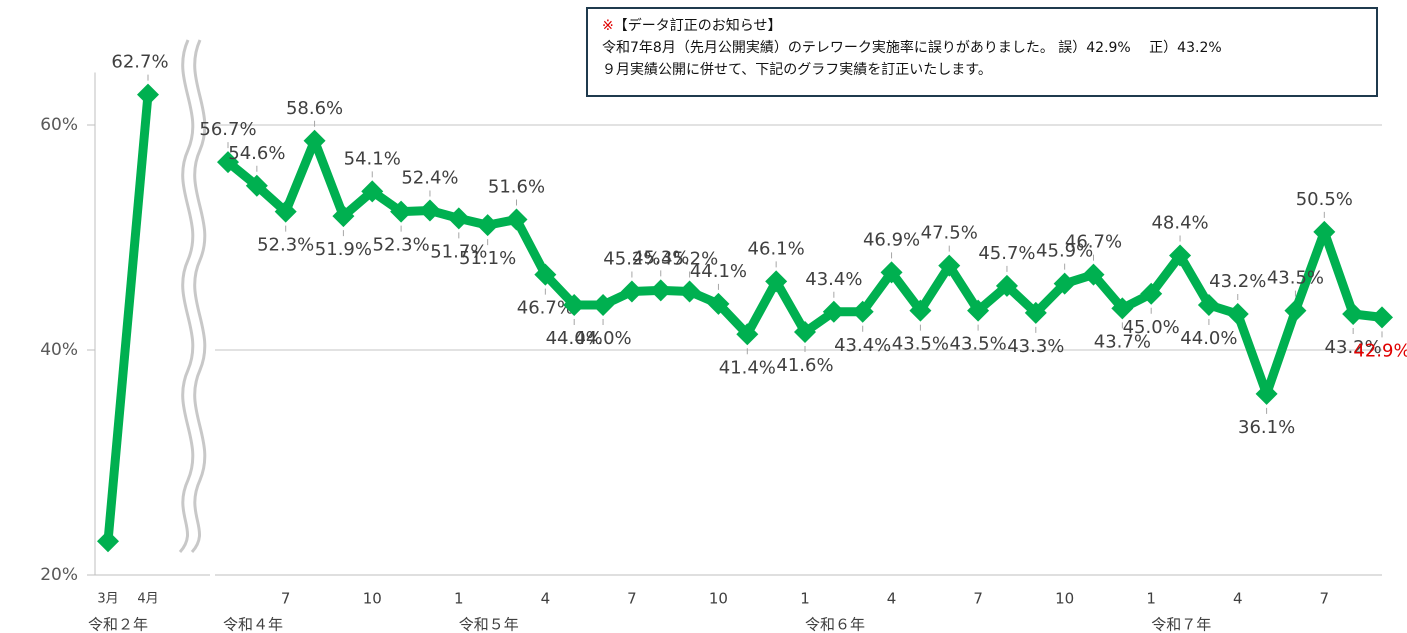 Image resolution: width=1407 pixels, height=633 pixels. What do you see at coordinates (1324, 199) in the screenshot?
I see `data-label: 50.5%` at bounding box center [1324, 199].